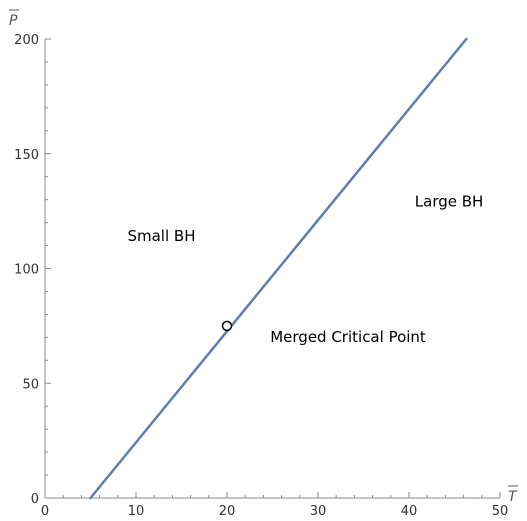  I want to click on y-tick-label: 150, so click(26, 155).